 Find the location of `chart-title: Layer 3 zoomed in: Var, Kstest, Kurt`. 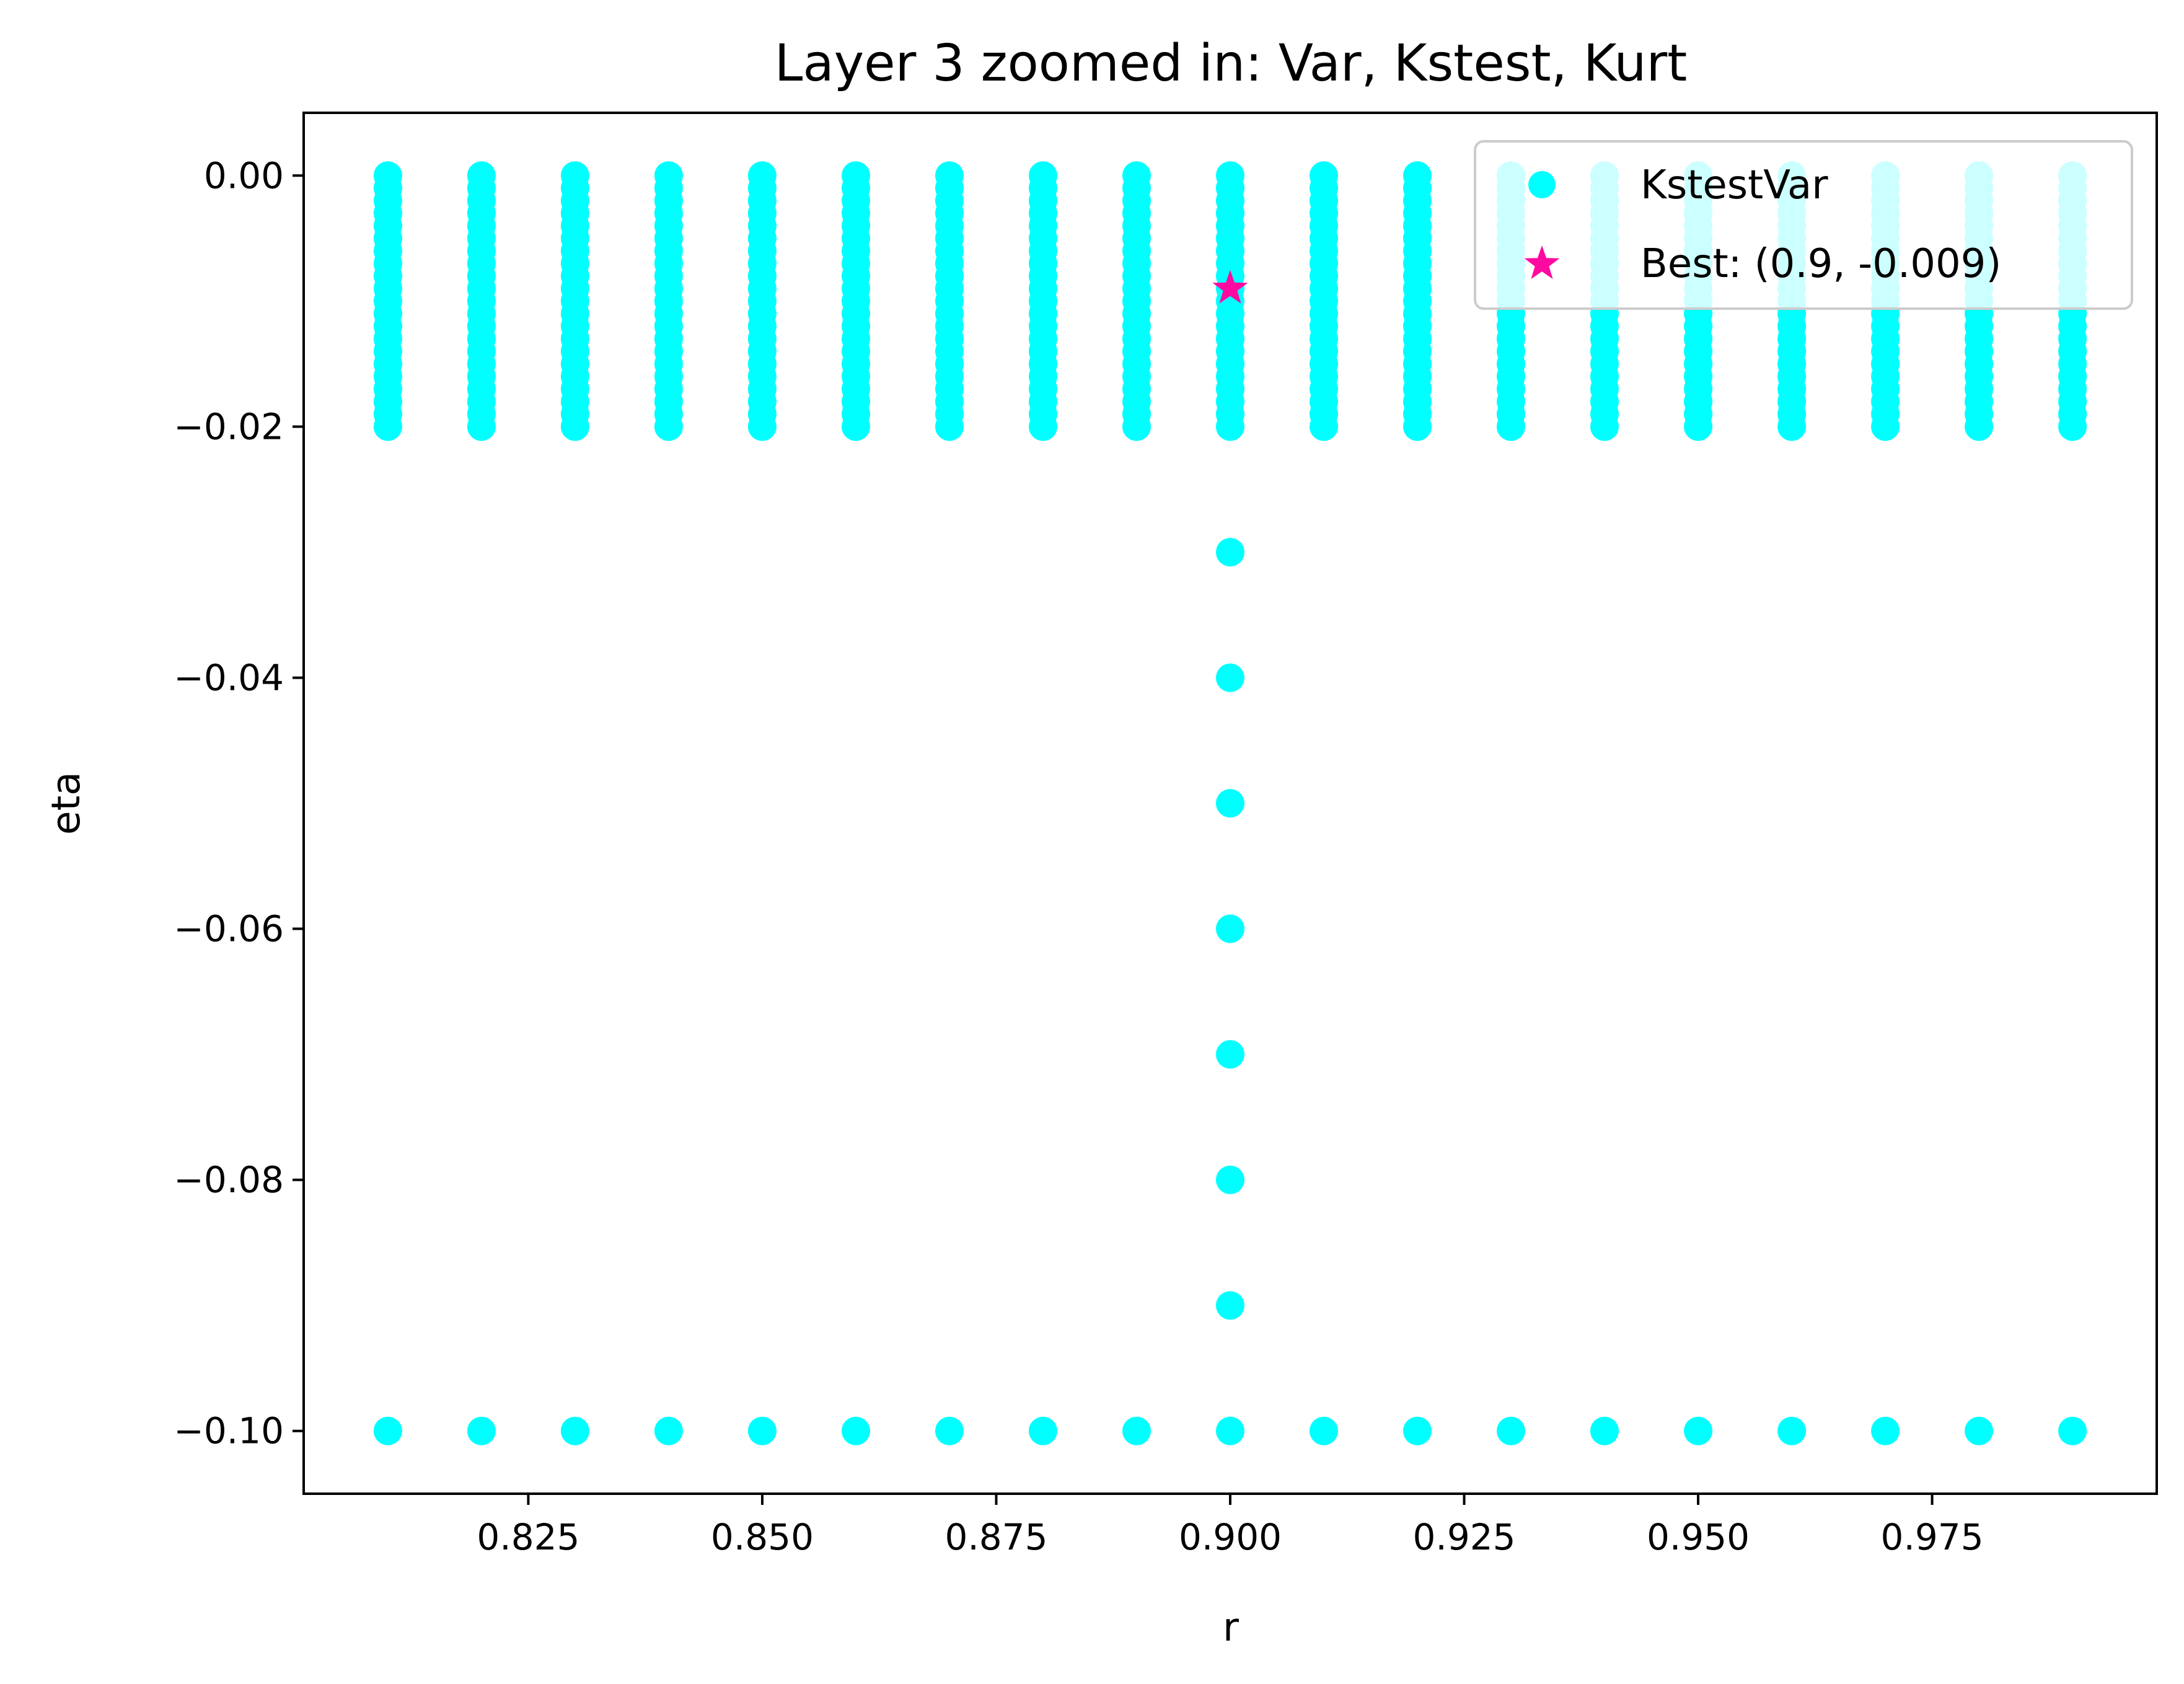

chart-title: Layer 3 zoomed in: Var, Kstest, Kurt is located at coordinates (1231, 63).